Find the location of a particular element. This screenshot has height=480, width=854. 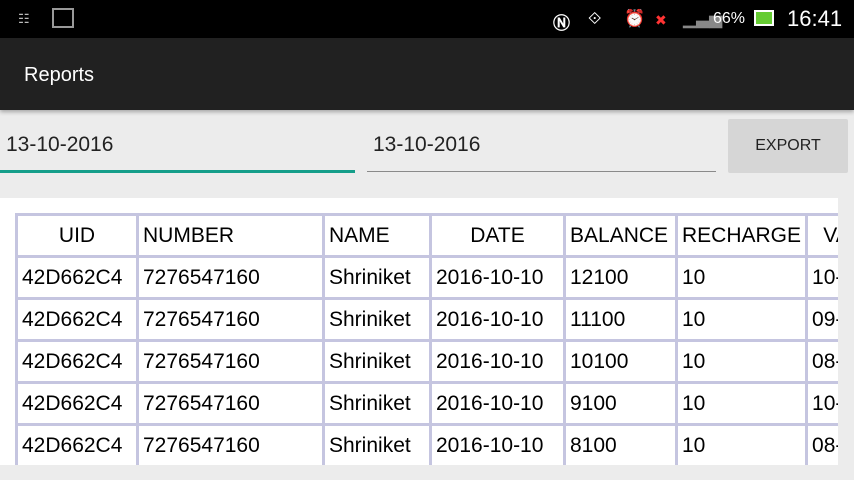

cell-va: 09- is located at coordinates (821, 319).